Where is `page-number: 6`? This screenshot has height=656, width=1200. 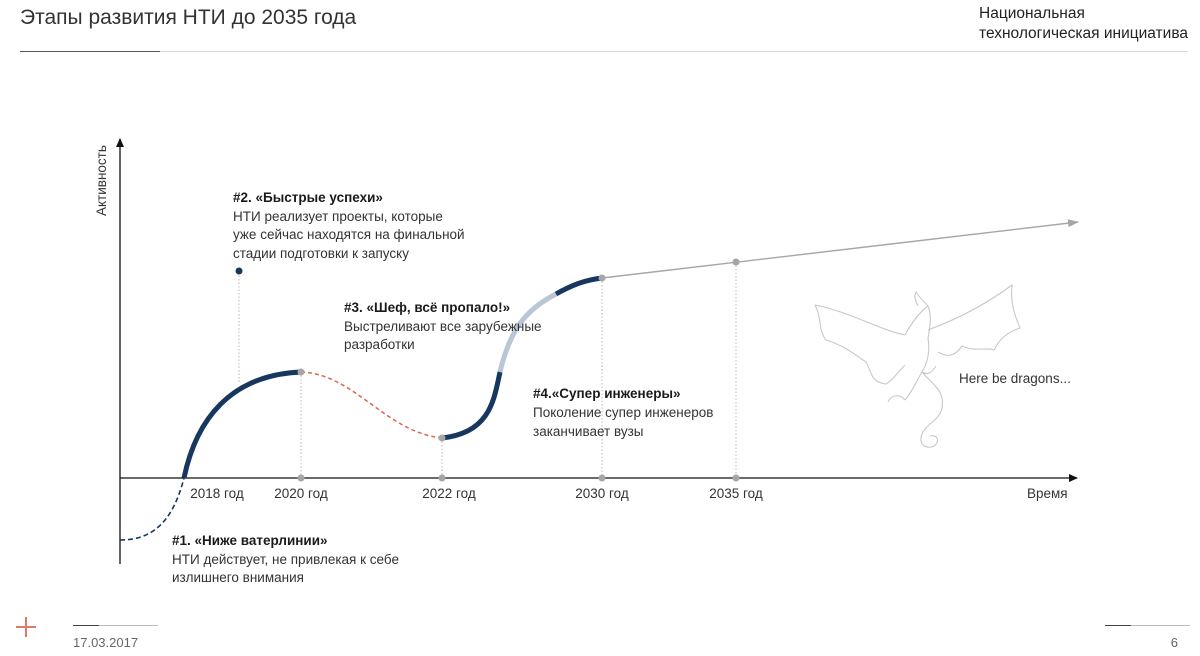 page-number: 6 is located at coordinates (1174, 642).